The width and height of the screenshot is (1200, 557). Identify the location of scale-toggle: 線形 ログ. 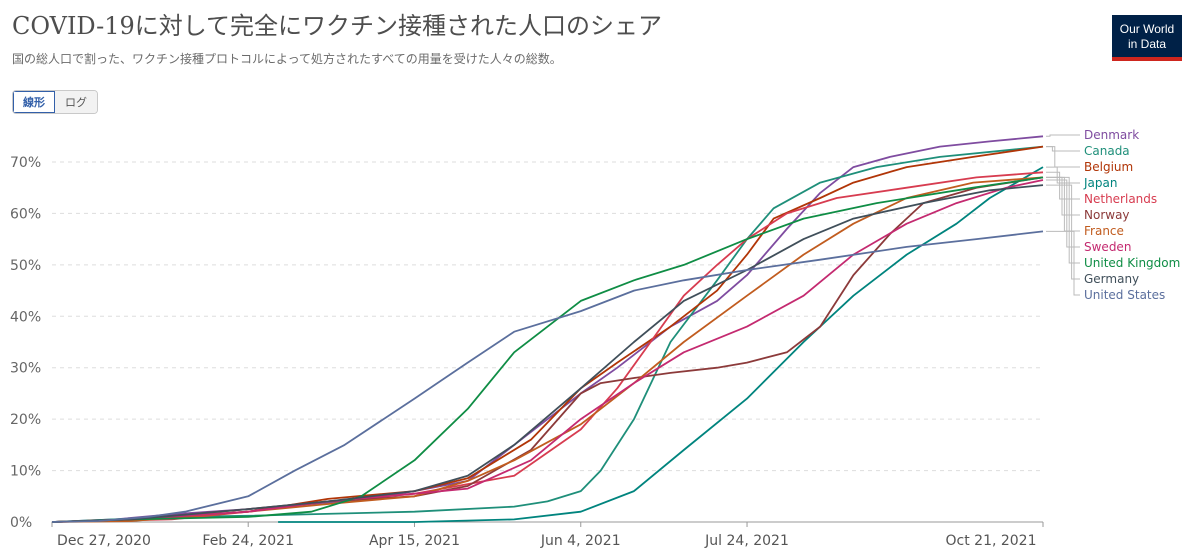
(55, 102).